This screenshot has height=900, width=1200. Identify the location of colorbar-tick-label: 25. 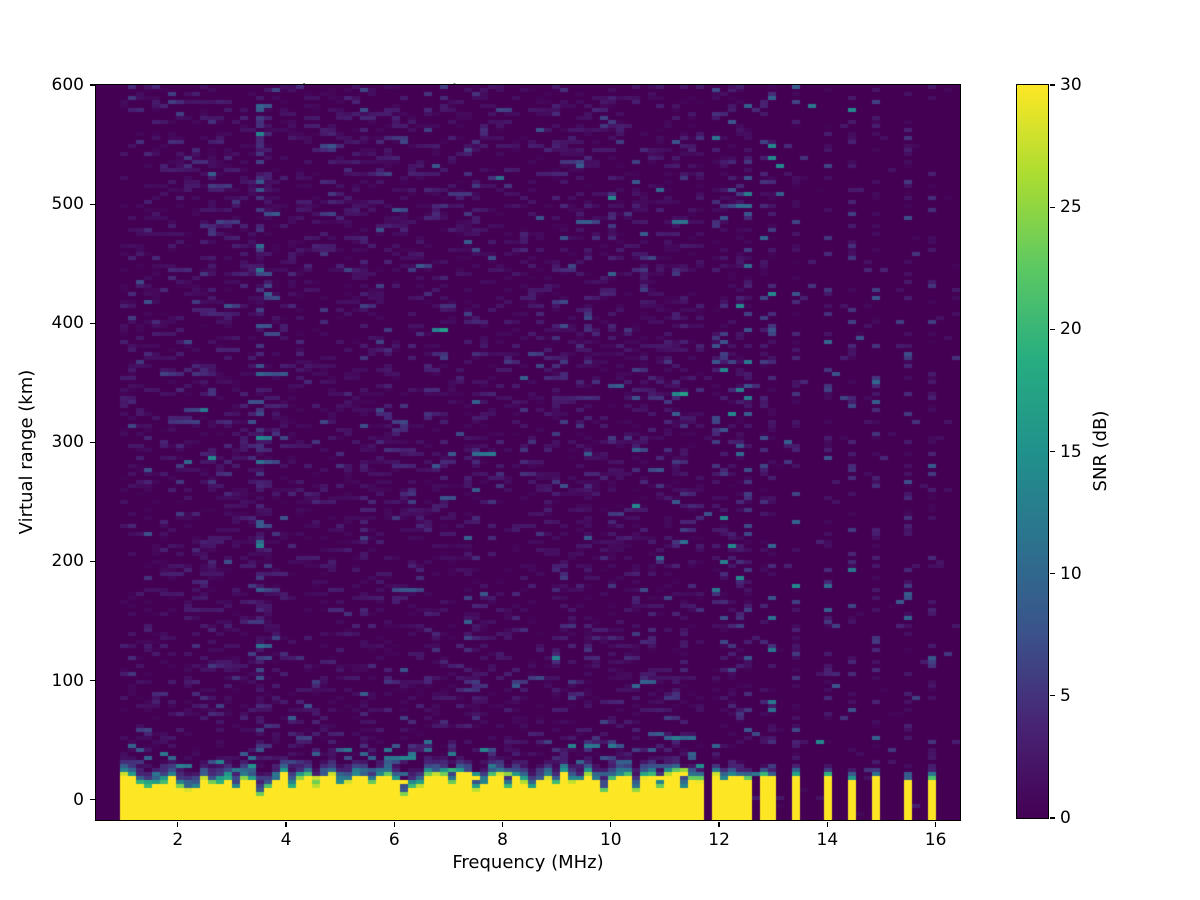
(1071, 207).